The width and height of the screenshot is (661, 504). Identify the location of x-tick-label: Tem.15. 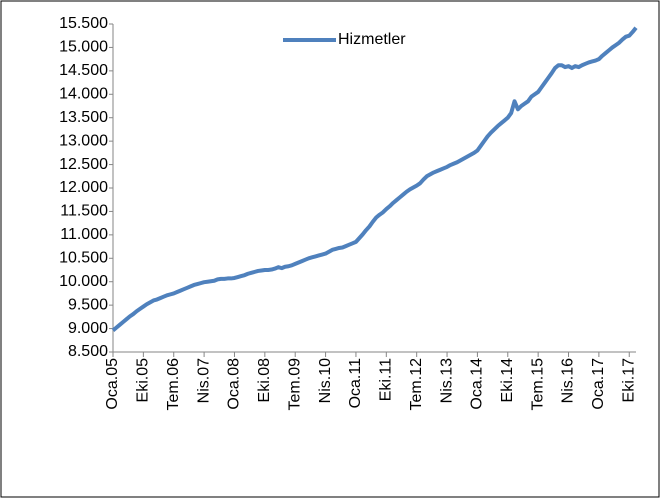
(537, 384).